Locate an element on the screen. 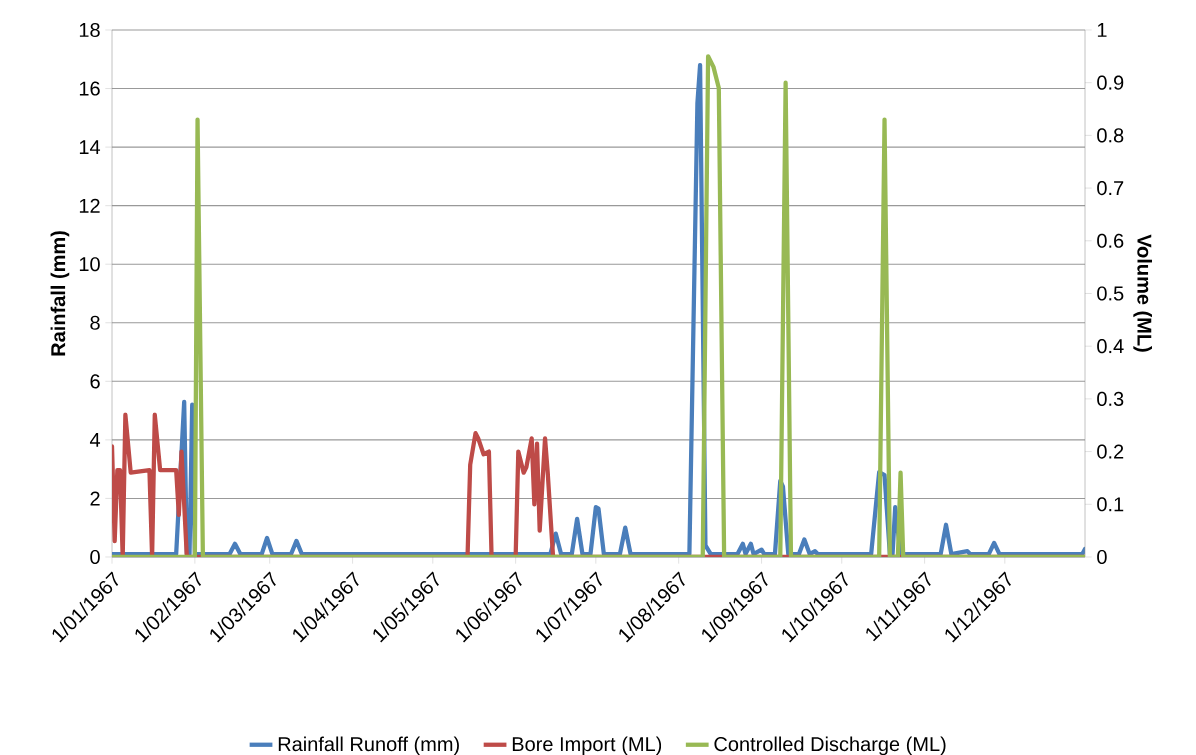 The height and width of the screenshot is (755, 1196). y-axis-title: Rainfall (mm) is located at coordinates (60, 293).